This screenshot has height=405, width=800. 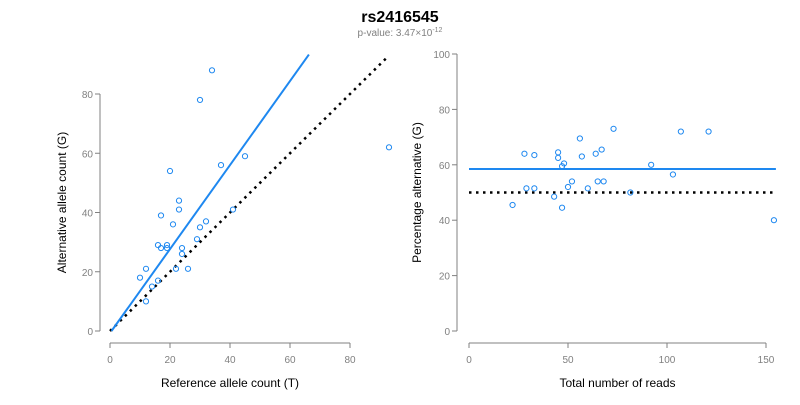 What do you see at coordinates (568, 360) in the screenshot?
I see `x-tick-label: 50` at bounding box center [568, 360].